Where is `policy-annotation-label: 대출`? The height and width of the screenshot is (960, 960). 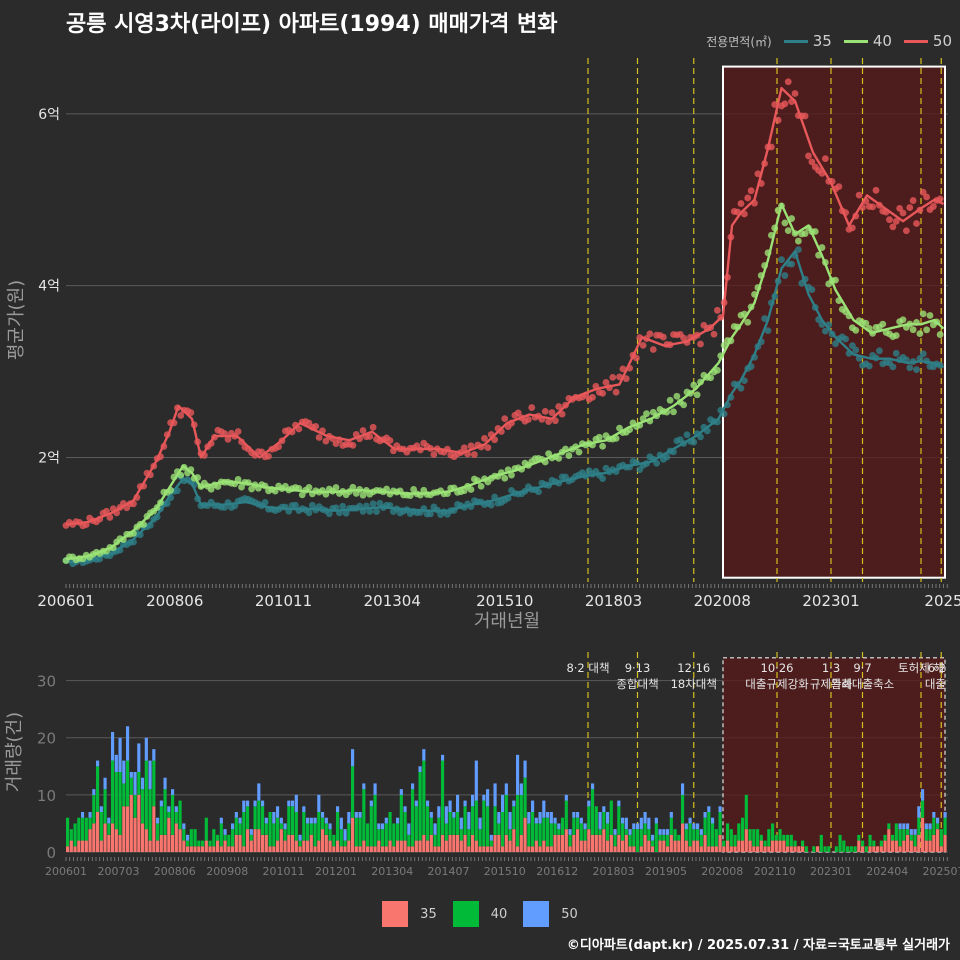 policy-annotation-label: 대출 is located at coordinates (935, 684).